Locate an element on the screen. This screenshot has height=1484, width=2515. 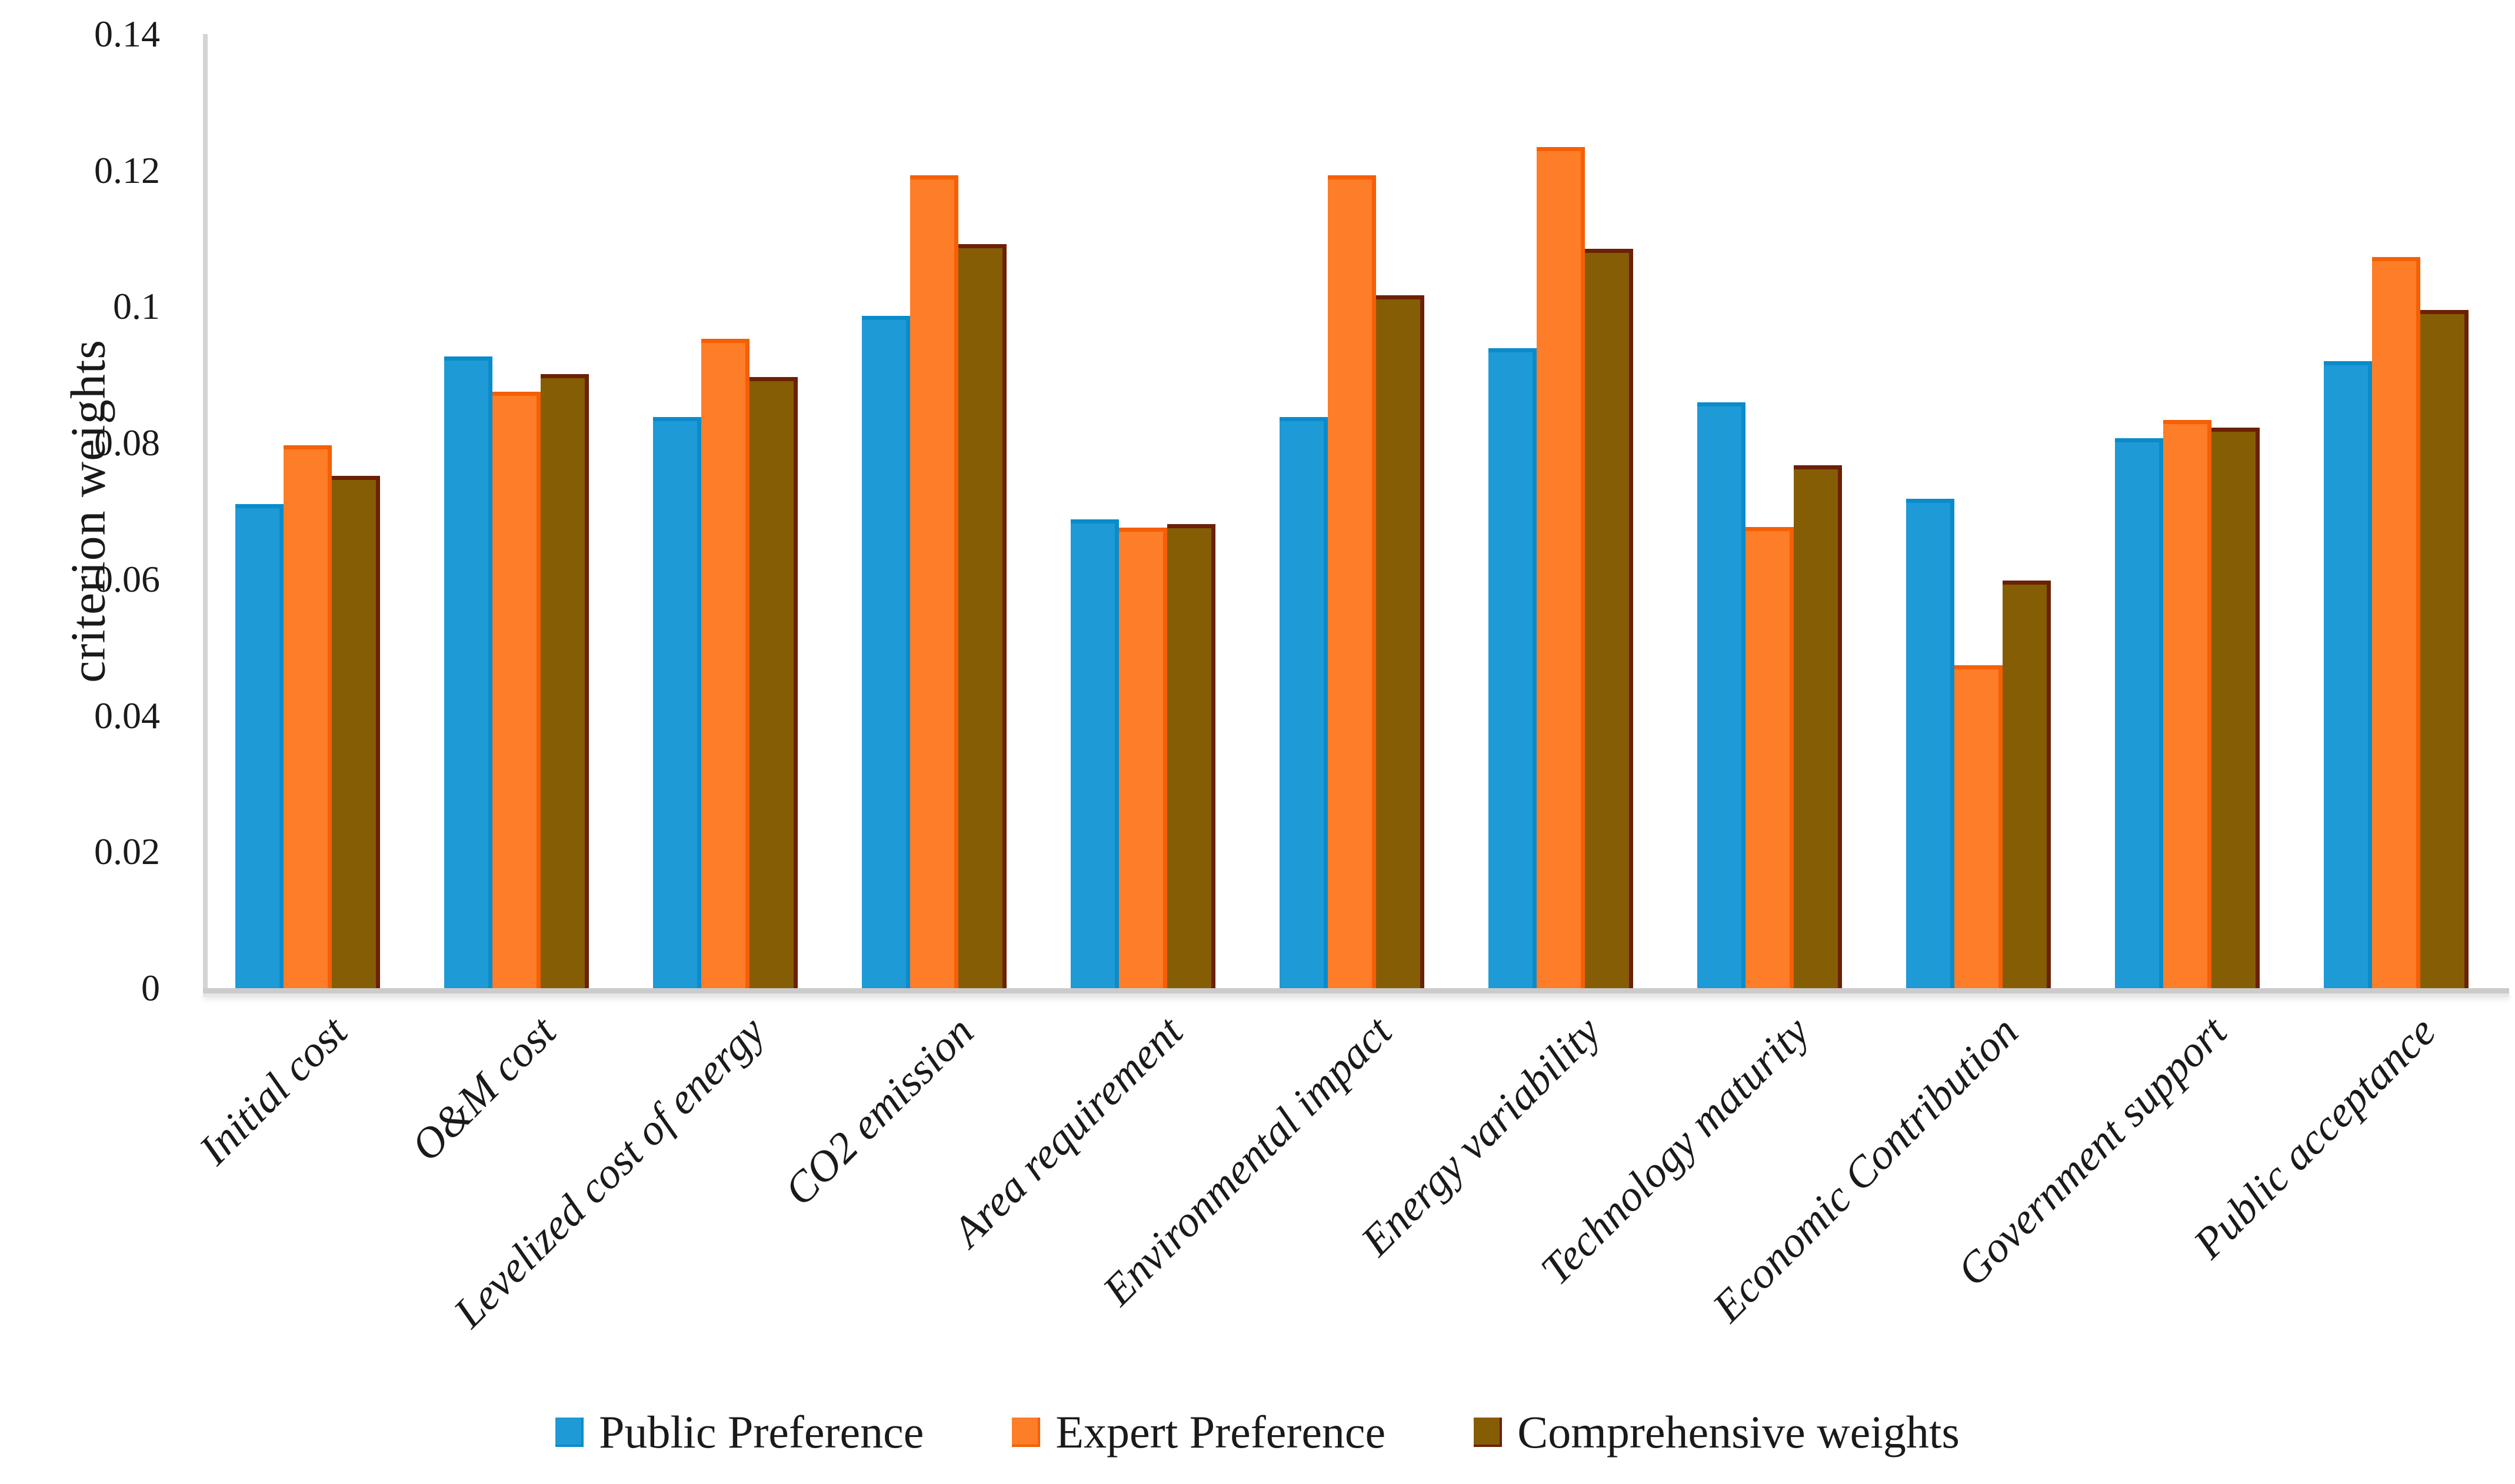
y-tick-label: 0.04 is located at coordinates (127, 715).